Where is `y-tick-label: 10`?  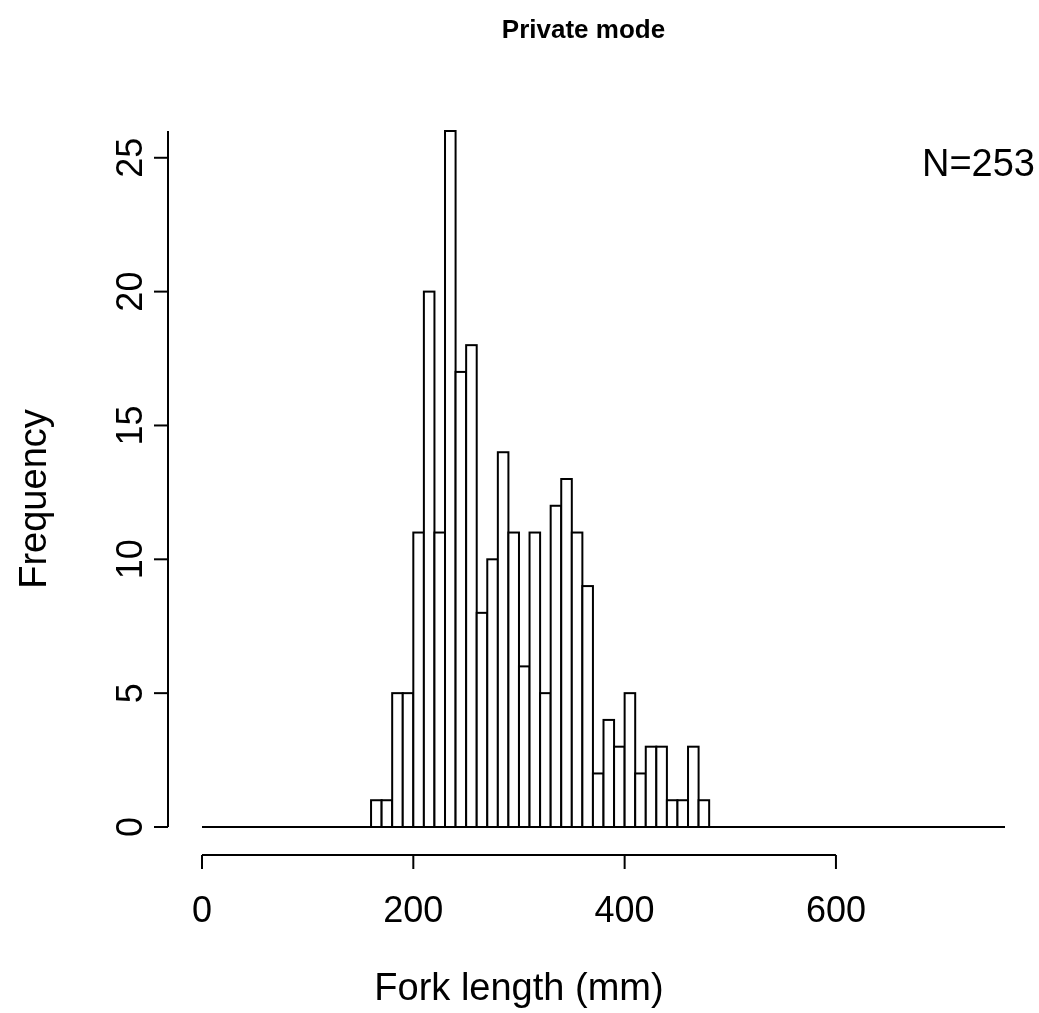 y-tick-label: 10 is located at coordinates (129, 559).